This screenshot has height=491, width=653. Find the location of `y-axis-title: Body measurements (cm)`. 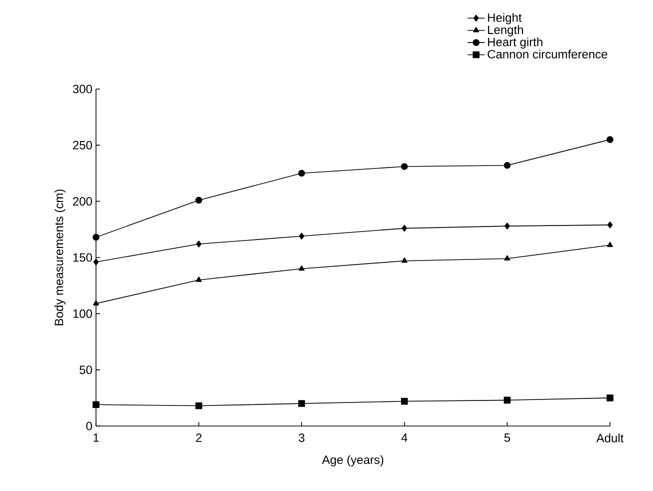

y-axis-title: Body measurements (cm) is located at coordinates (60, 258).